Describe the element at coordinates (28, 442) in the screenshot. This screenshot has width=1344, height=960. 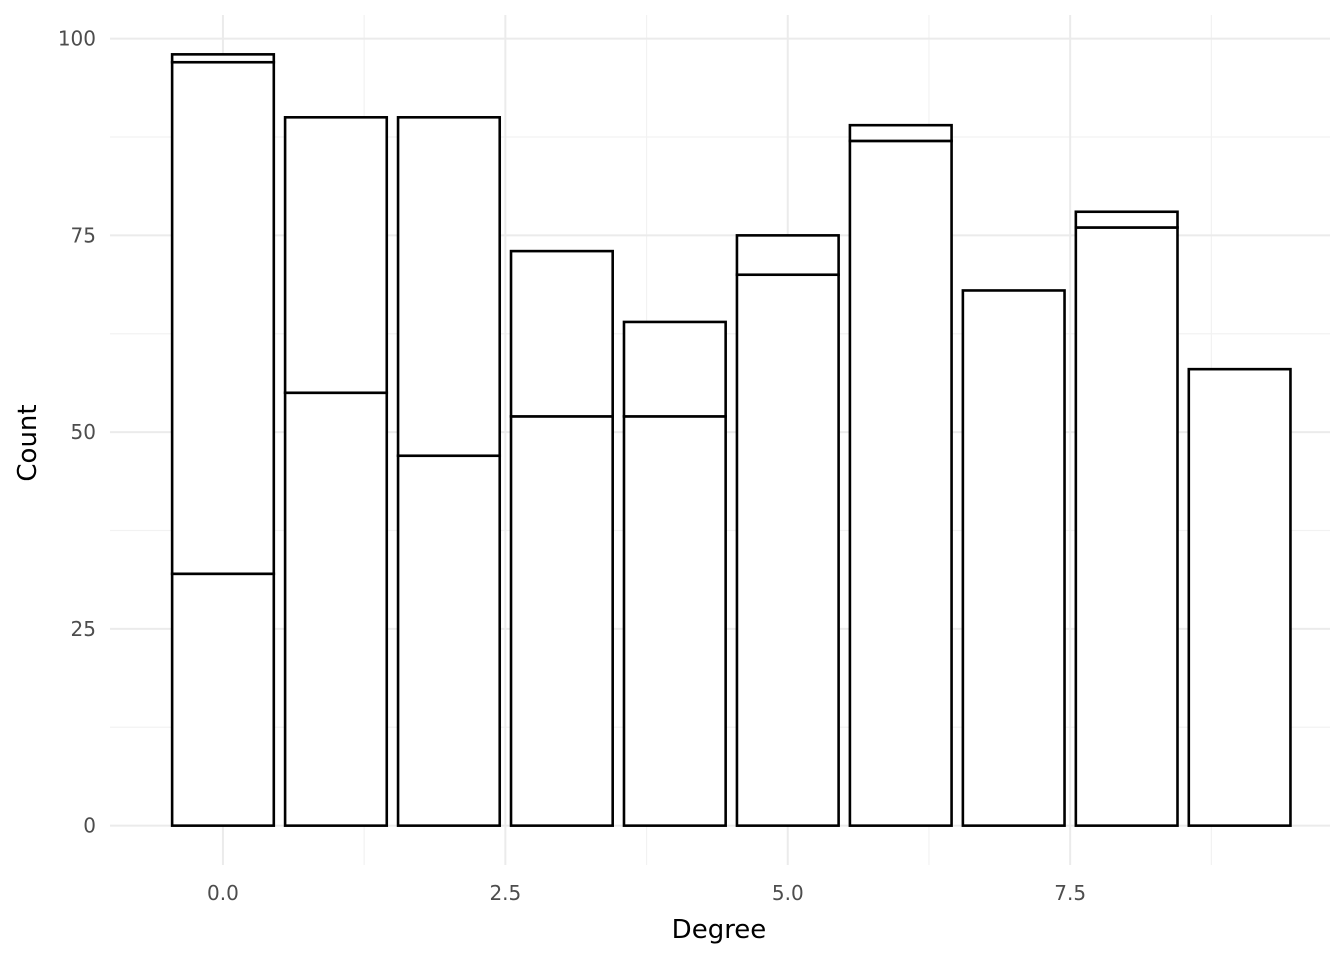
I see `y-axis-title: Count` at that location.